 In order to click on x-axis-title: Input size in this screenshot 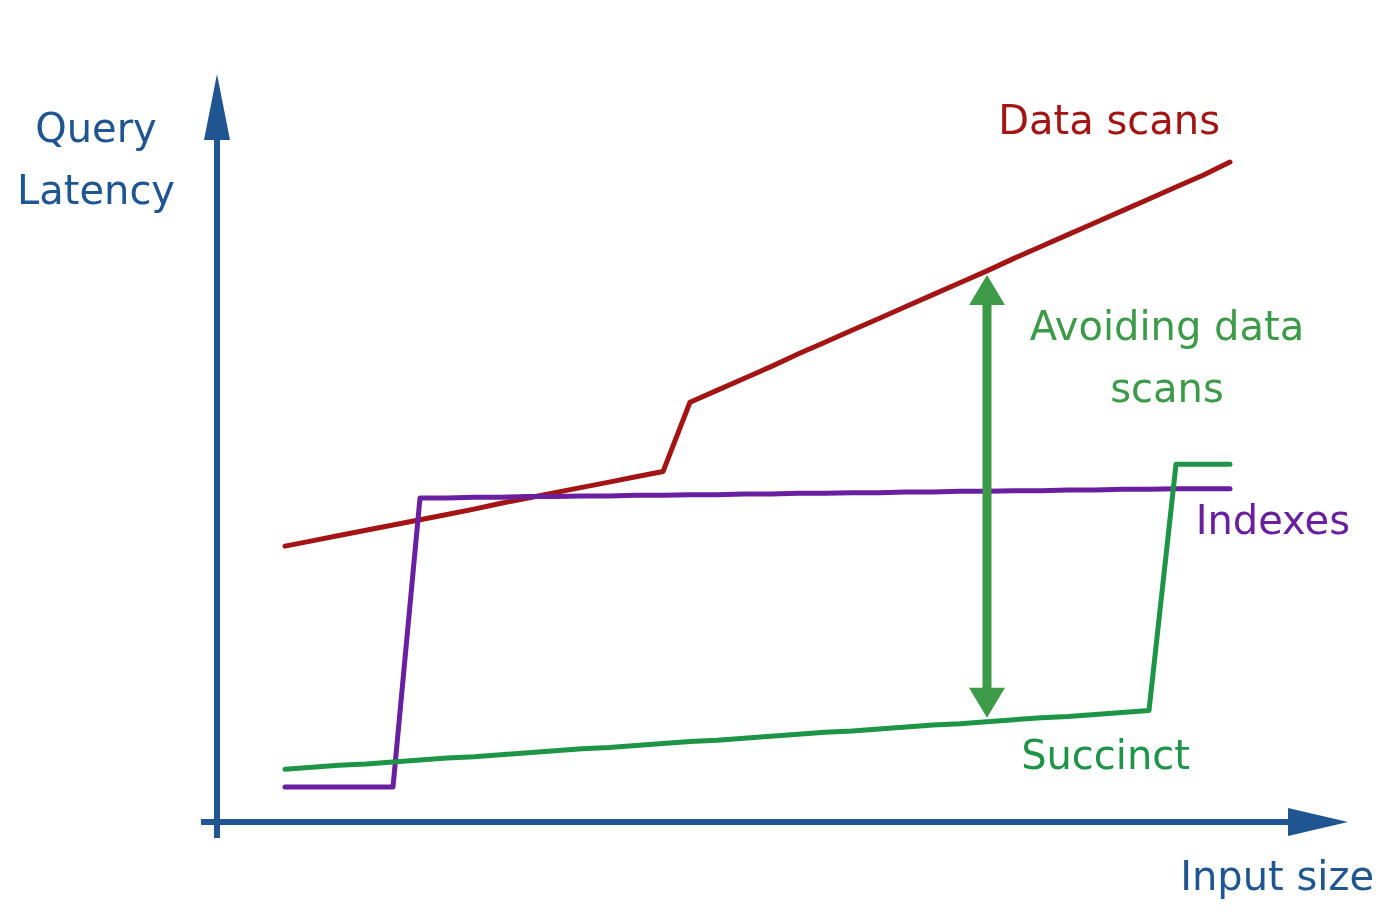, I will do `click(1277, 876)`.